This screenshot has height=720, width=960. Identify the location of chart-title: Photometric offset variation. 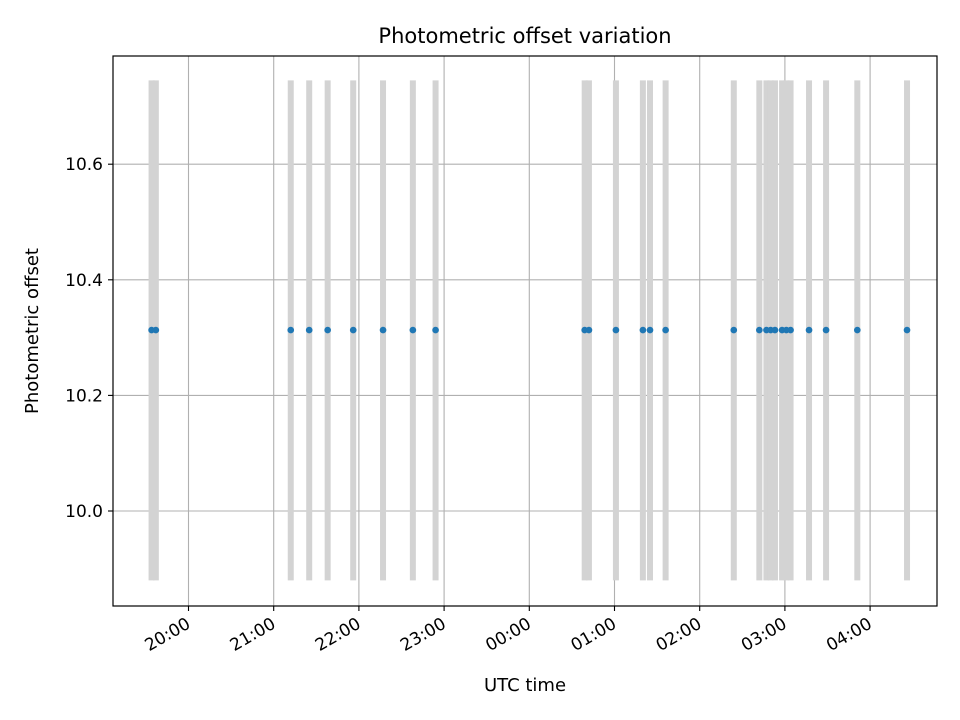
(524, 36).